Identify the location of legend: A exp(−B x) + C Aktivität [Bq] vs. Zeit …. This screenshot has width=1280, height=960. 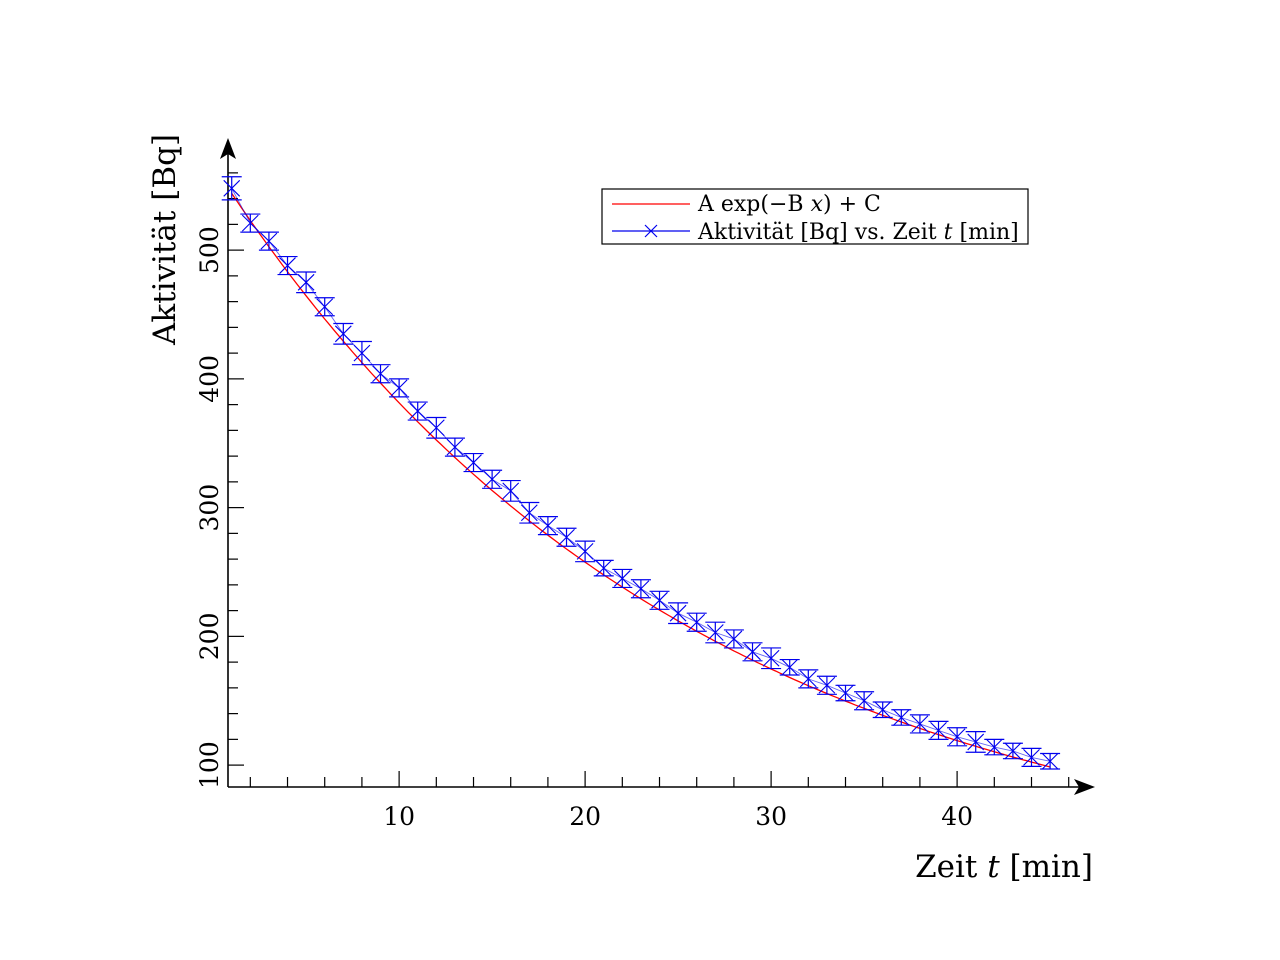
(815, 216).